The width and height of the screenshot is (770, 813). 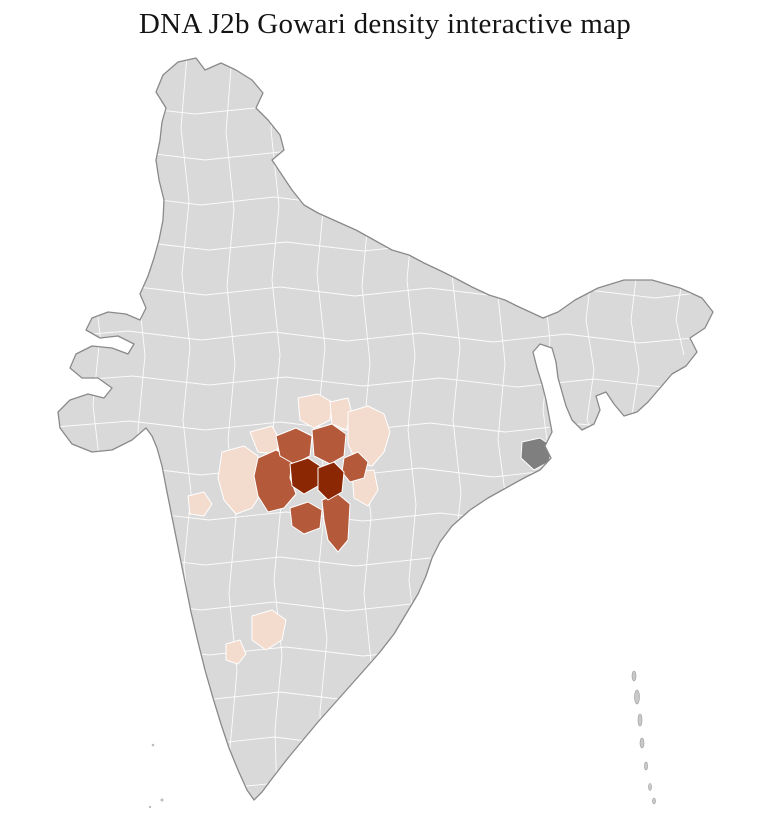 I want to click on andaman-nicobar-islands, so click(x=643, y=737).